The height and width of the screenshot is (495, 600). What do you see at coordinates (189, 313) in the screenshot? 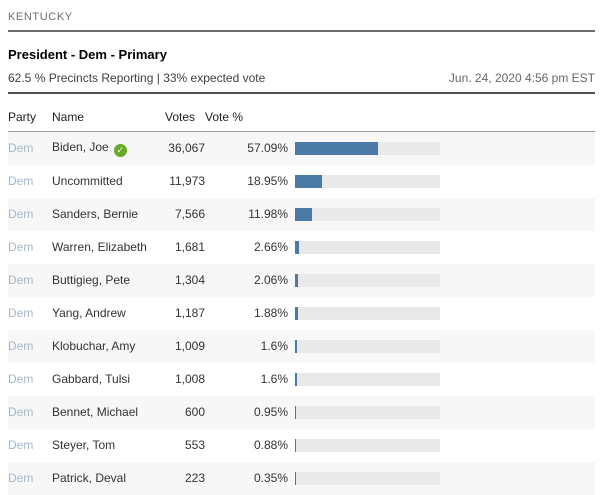
I see `votes-value: 1,187` at bounding box center [189, 313].